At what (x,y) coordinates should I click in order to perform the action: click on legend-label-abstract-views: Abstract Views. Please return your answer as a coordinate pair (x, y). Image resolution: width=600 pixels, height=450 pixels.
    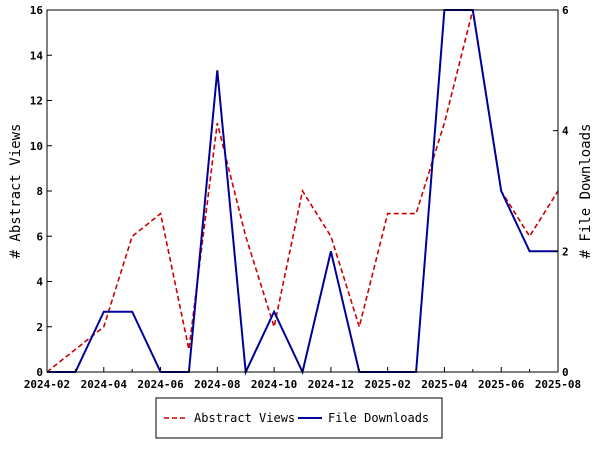
    Looking at the image, I should click on (244, 418).